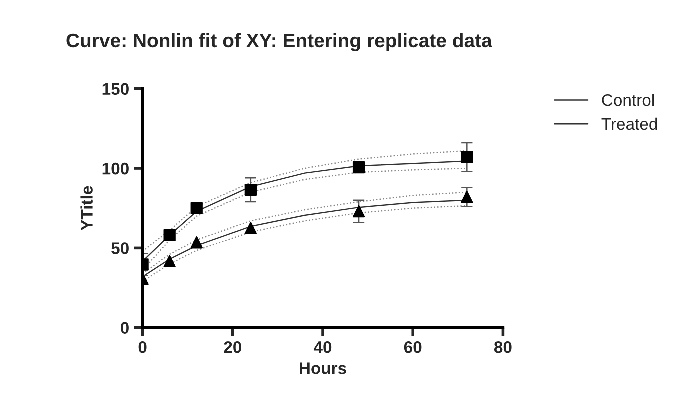 Image resolution: width=680 pixels, height=395 pixels. Describe the element at coordinates (628, 100) in the screenshot. I see `legend-label: Control` at that location.